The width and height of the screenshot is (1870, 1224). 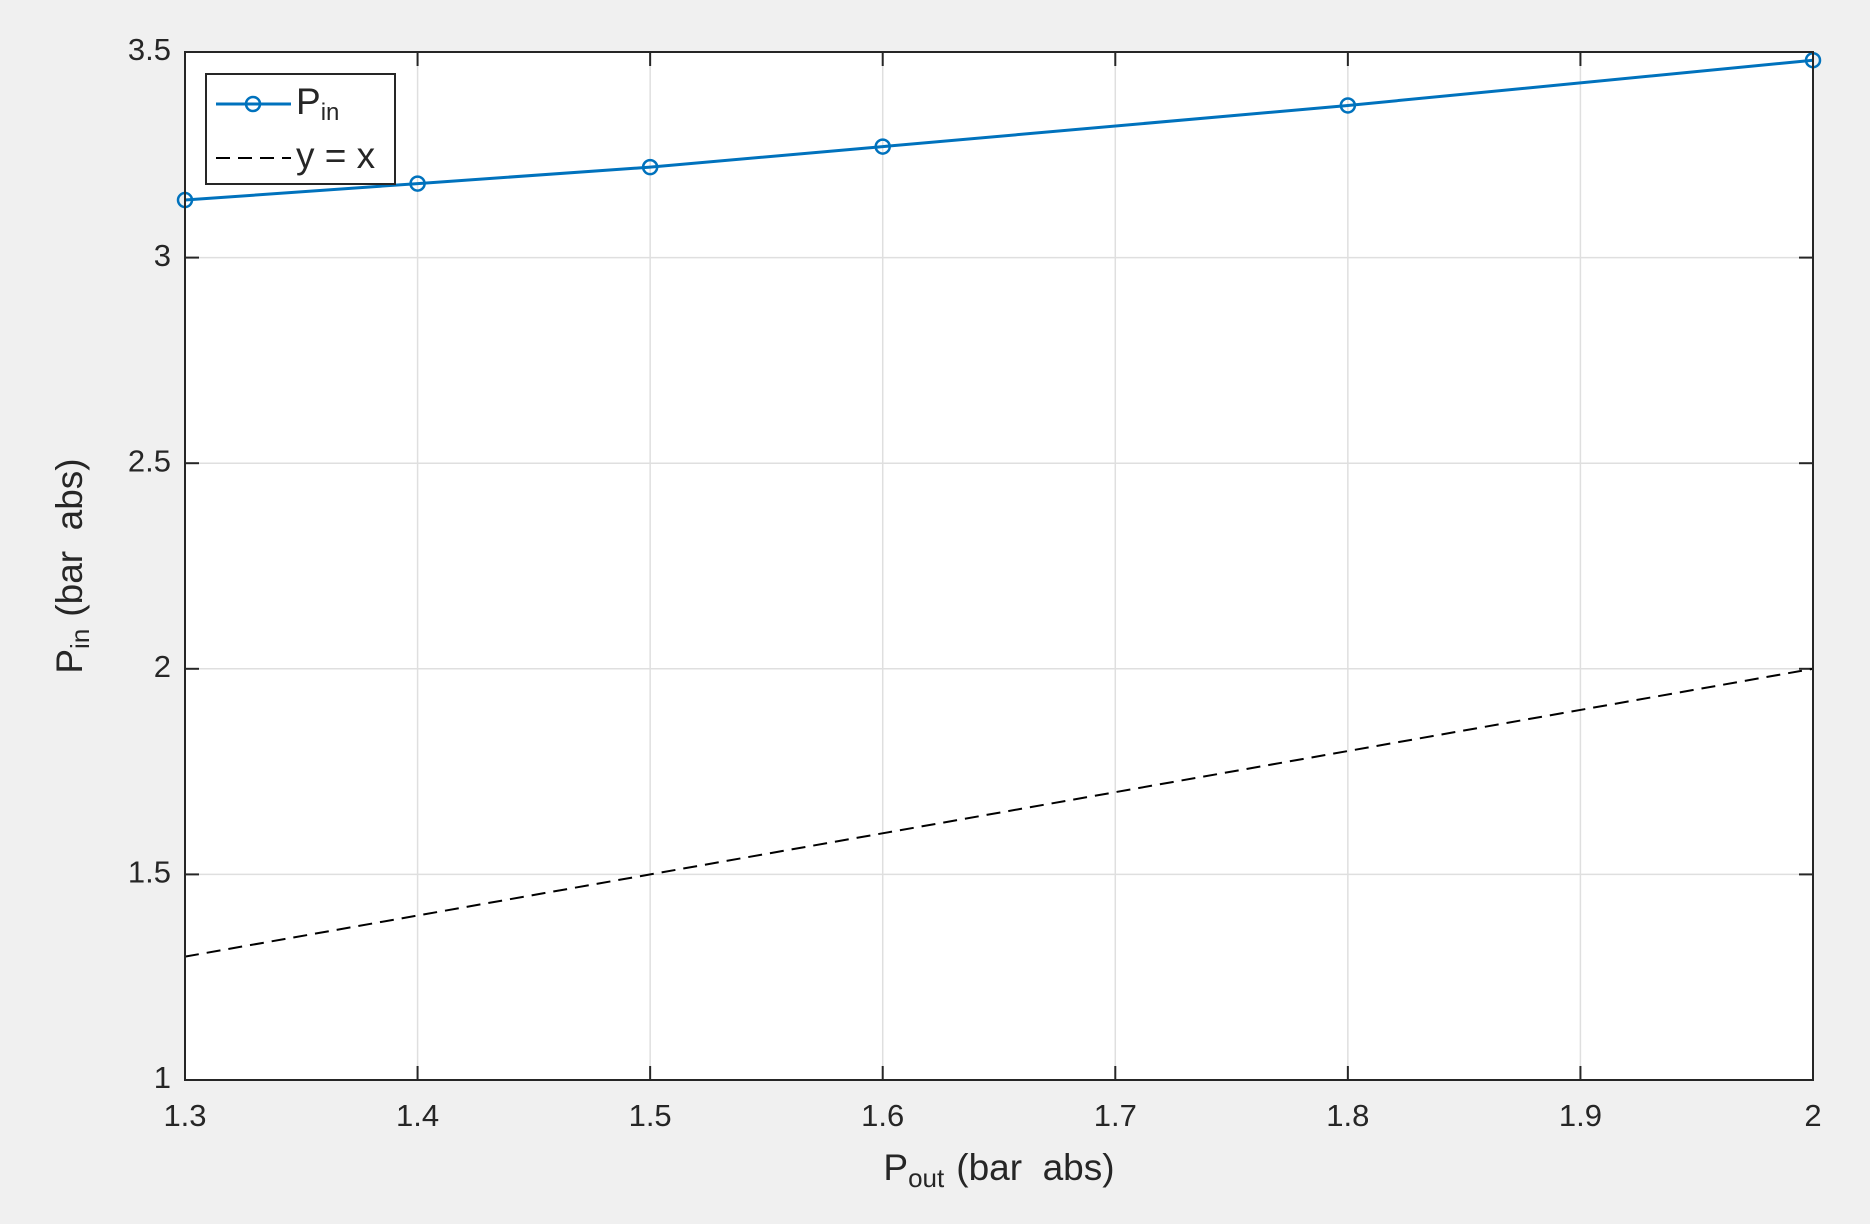 I want to click on legend: Pin y = x, so click(x=300, y=129).